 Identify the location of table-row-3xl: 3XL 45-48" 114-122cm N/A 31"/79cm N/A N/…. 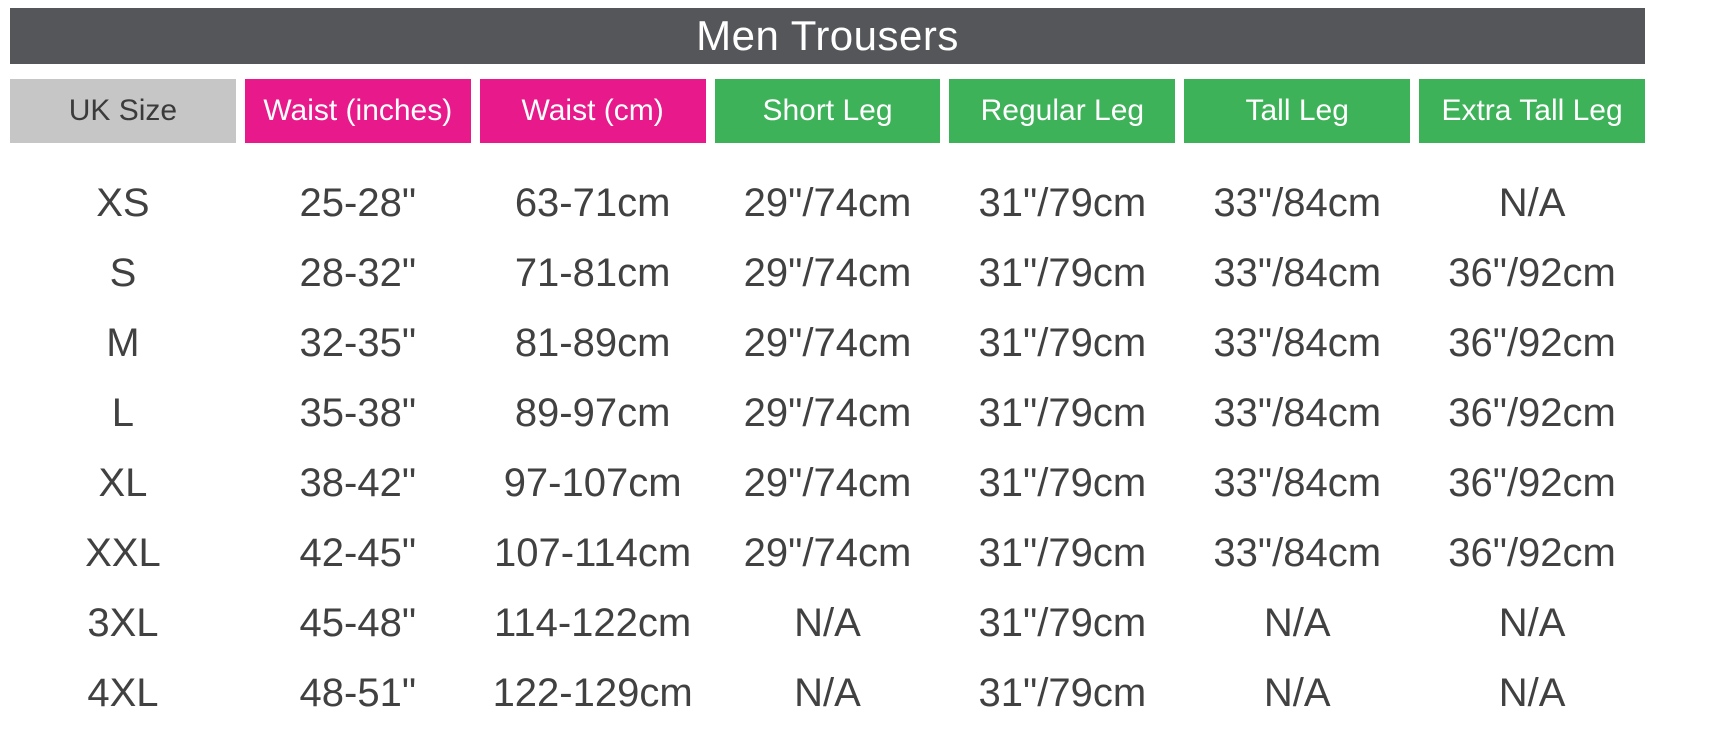
(827, 623).